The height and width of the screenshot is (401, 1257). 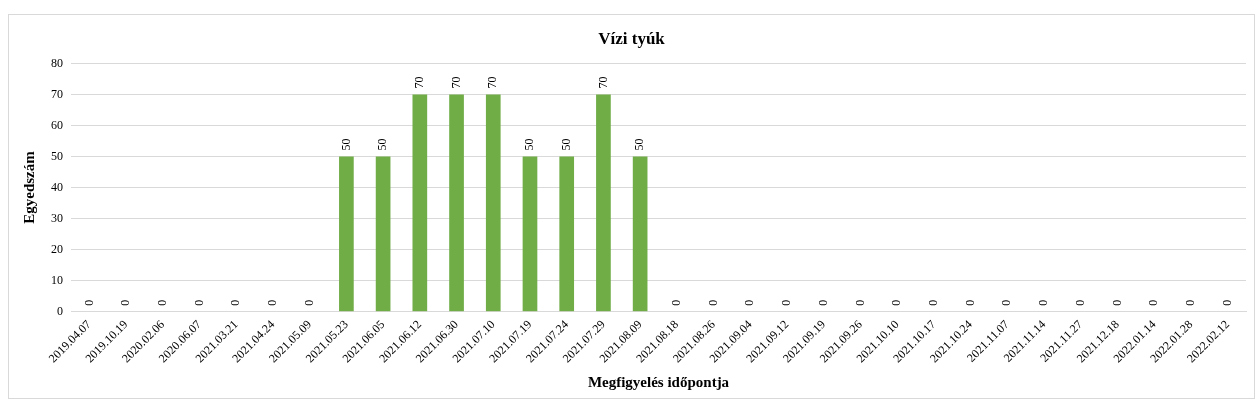 I want to click on y-tick-label: 10, so click(x=57, y=279).